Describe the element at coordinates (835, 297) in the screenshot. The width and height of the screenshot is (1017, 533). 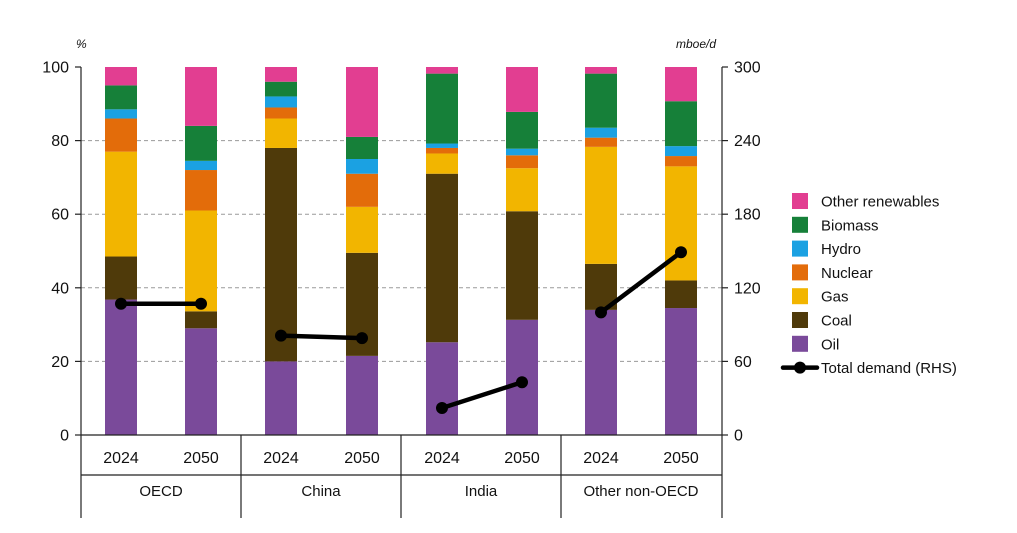
I see `legend-label: Gas` at that location.